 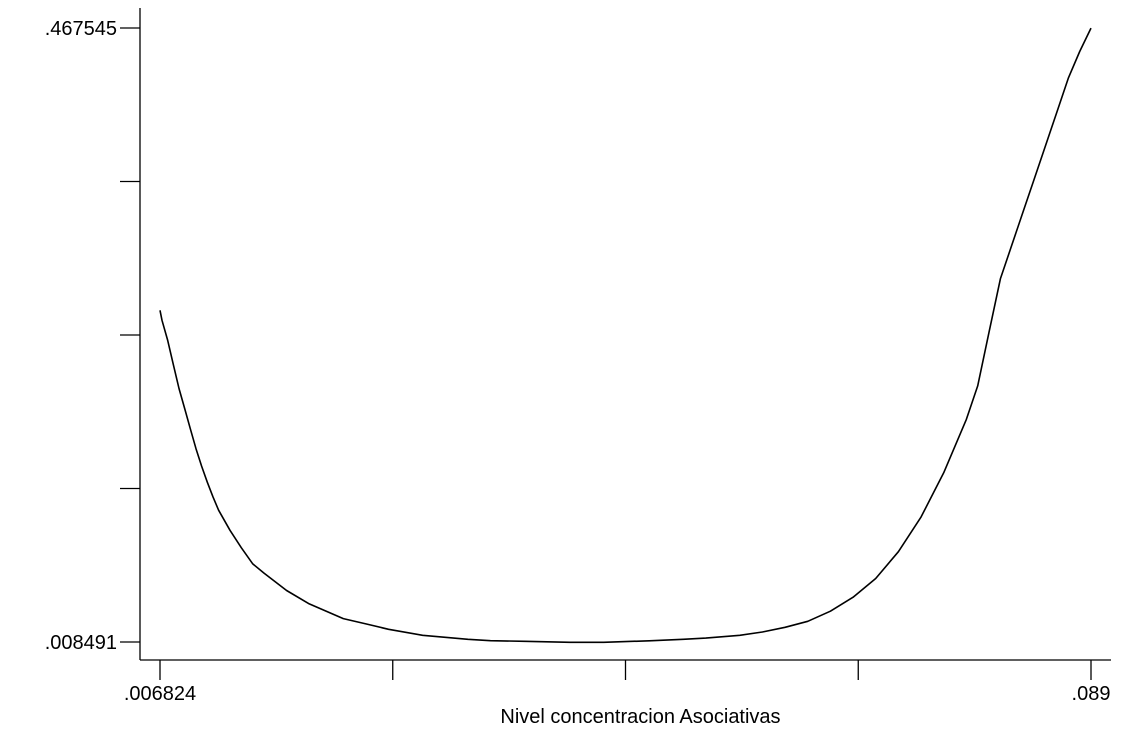 I want to click on x-tick-label: .089, so click(x=1091, y=694).